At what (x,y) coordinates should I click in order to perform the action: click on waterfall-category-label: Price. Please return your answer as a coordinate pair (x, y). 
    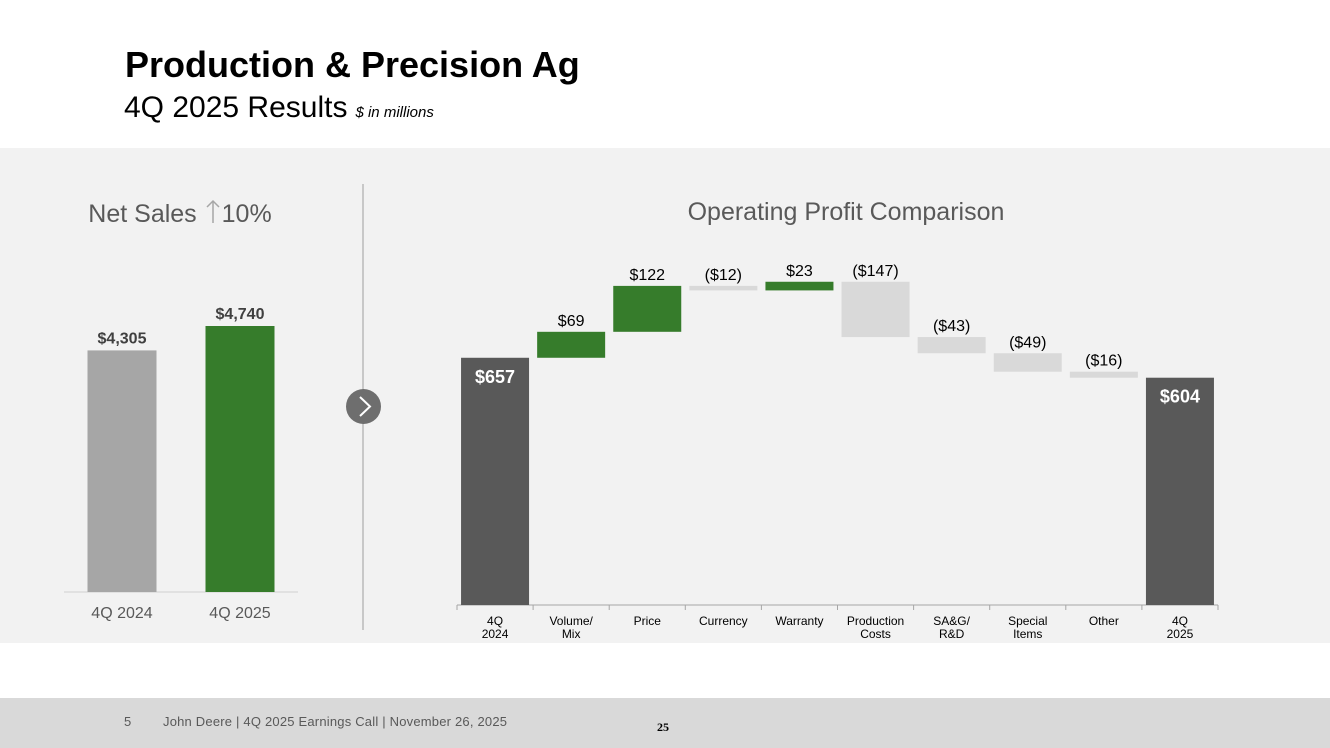
    Looking at the image, I should click on (648, 621).